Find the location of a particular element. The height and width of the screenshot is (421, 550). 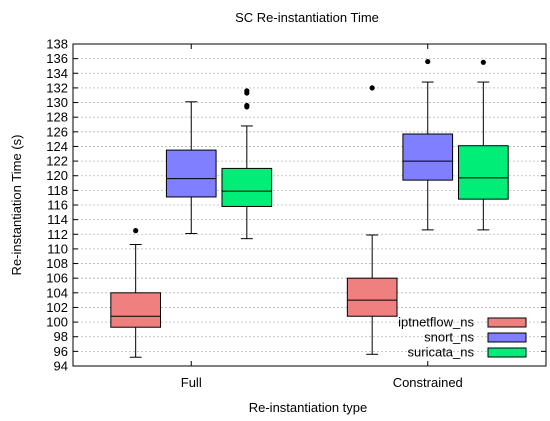

box-iptnetflow_ns-full is located at coordinates (136, 293).